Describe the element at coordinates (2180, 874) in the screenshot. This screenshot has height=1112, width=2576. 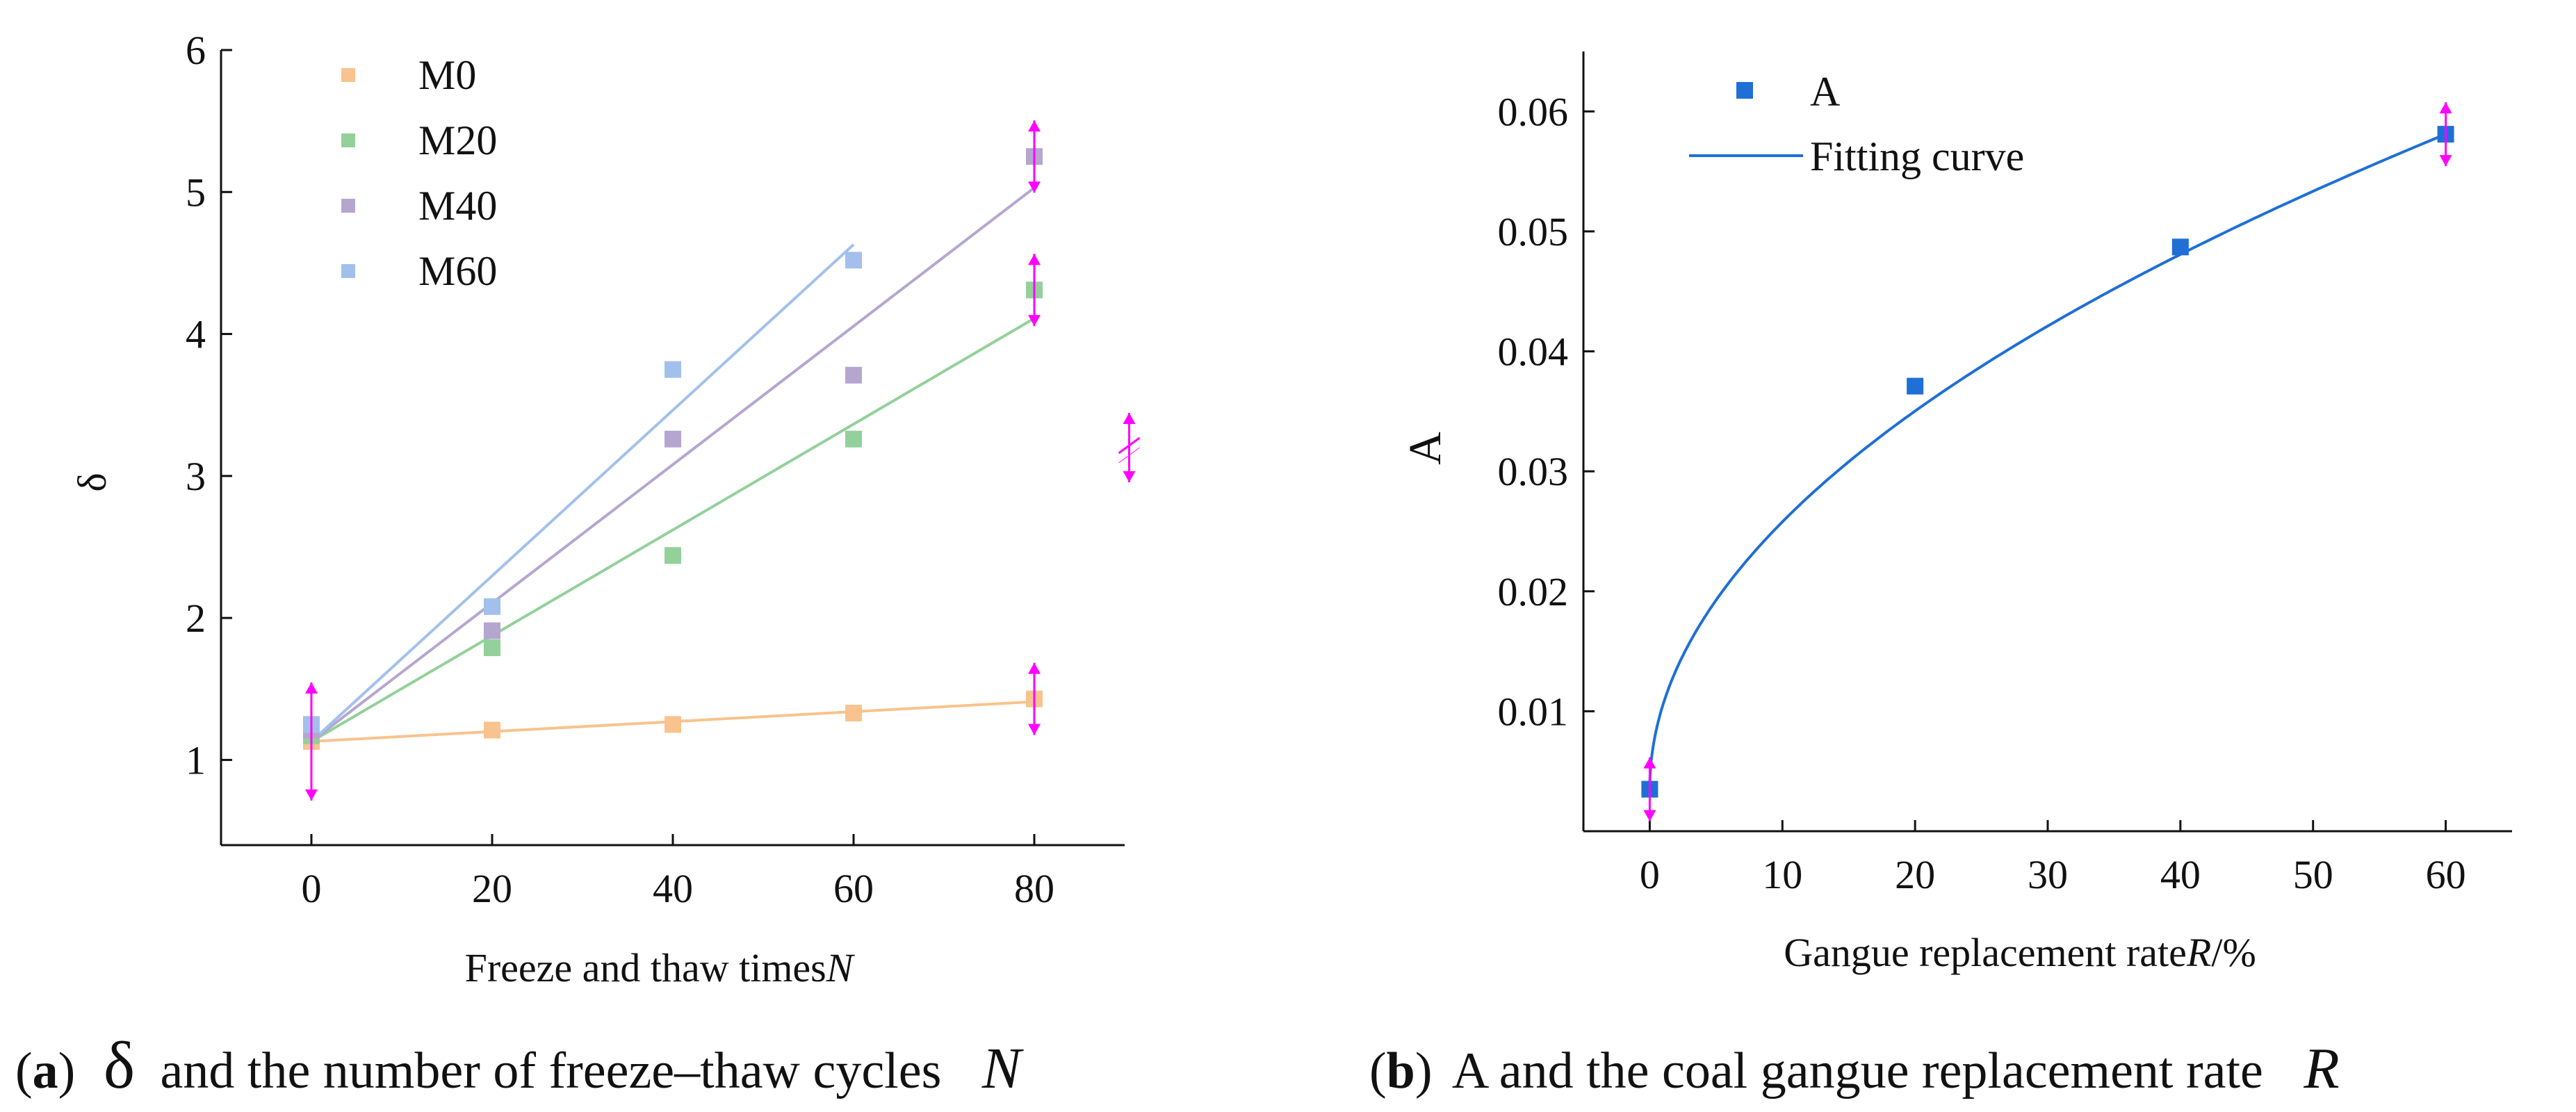
I see `b-x-tick-label: 40` at that location.